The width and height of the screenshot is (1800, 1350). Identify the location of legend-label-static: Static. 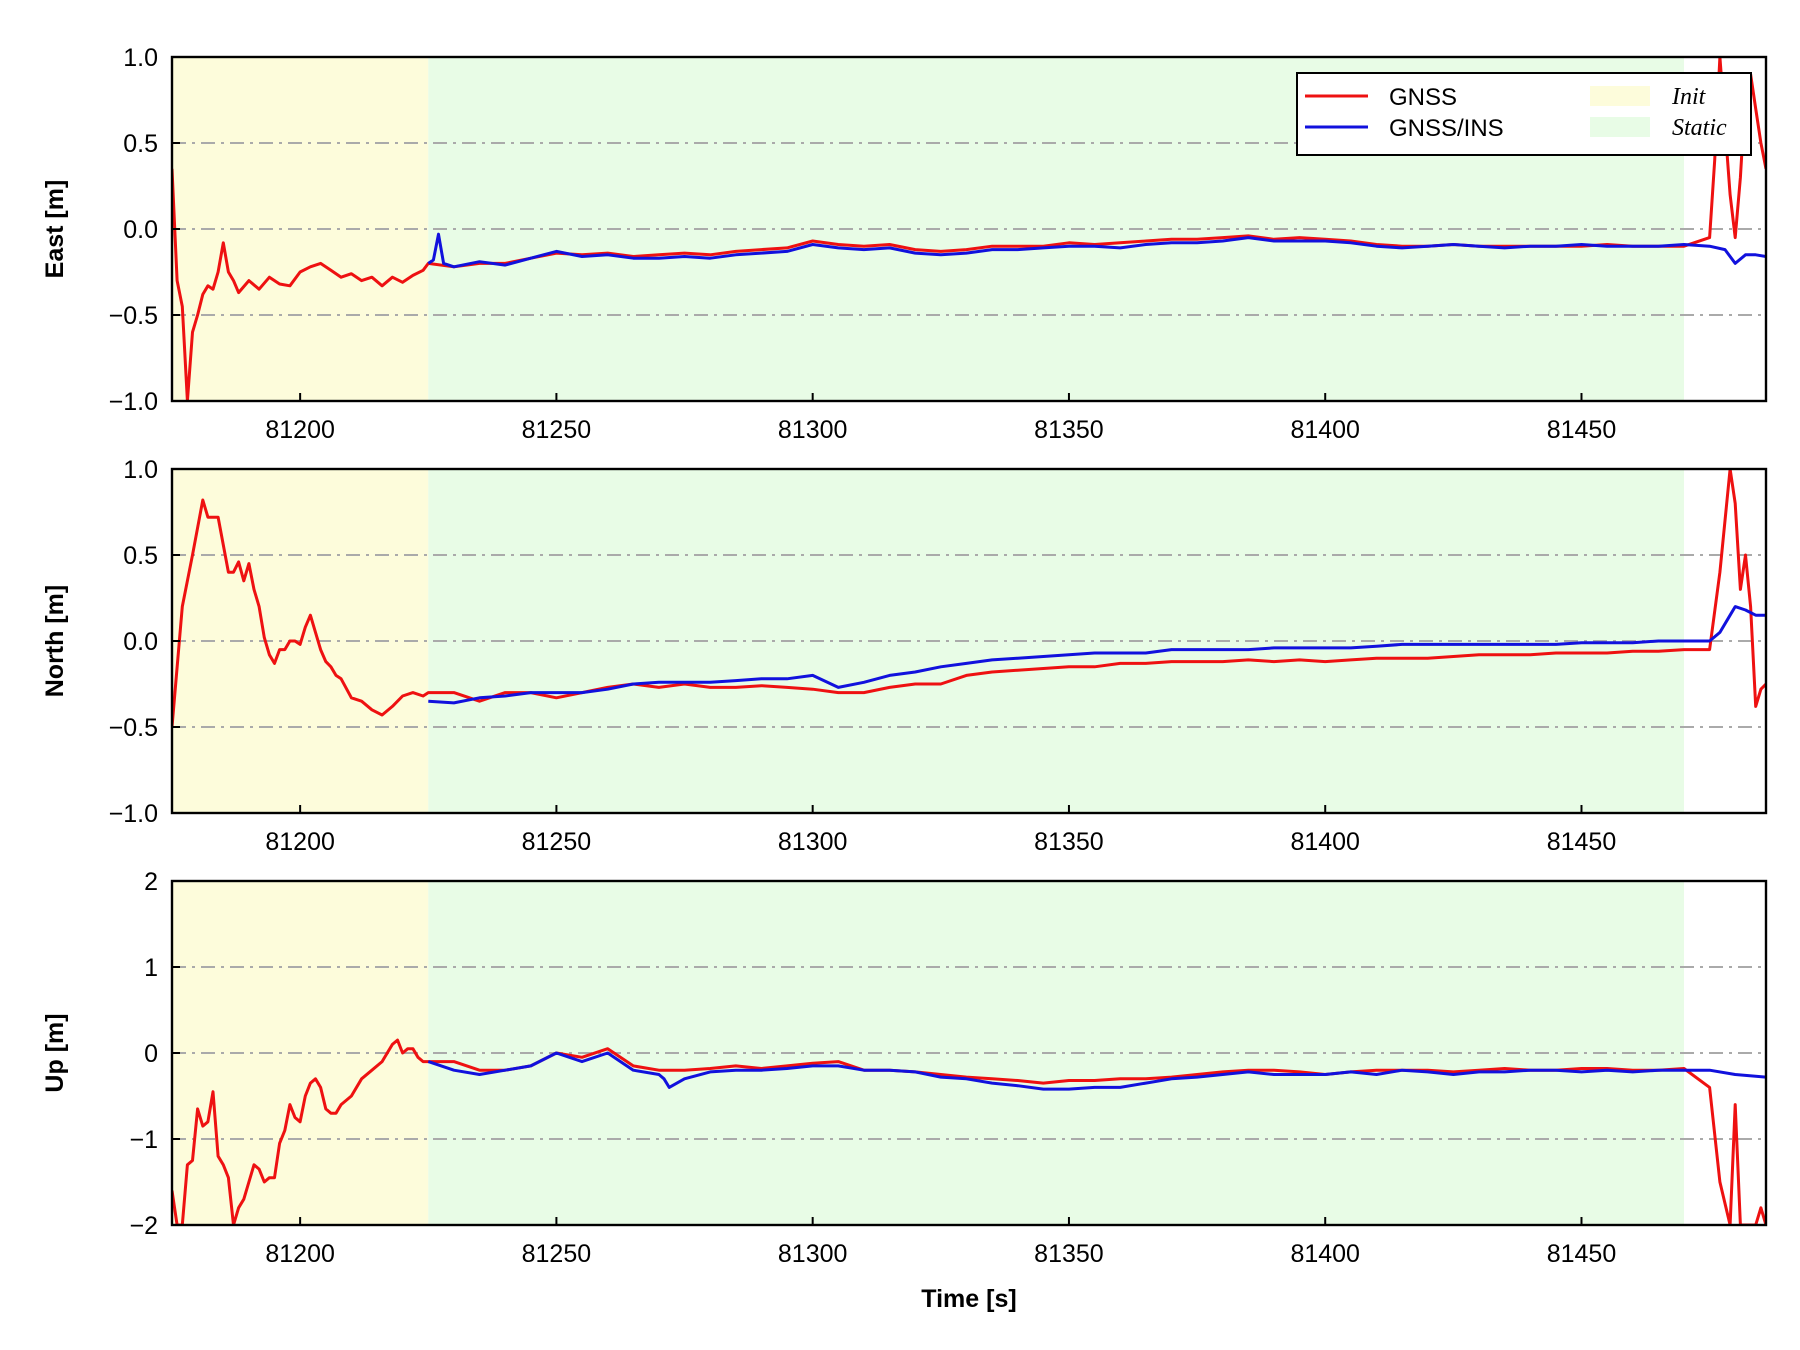
(1699, 128).